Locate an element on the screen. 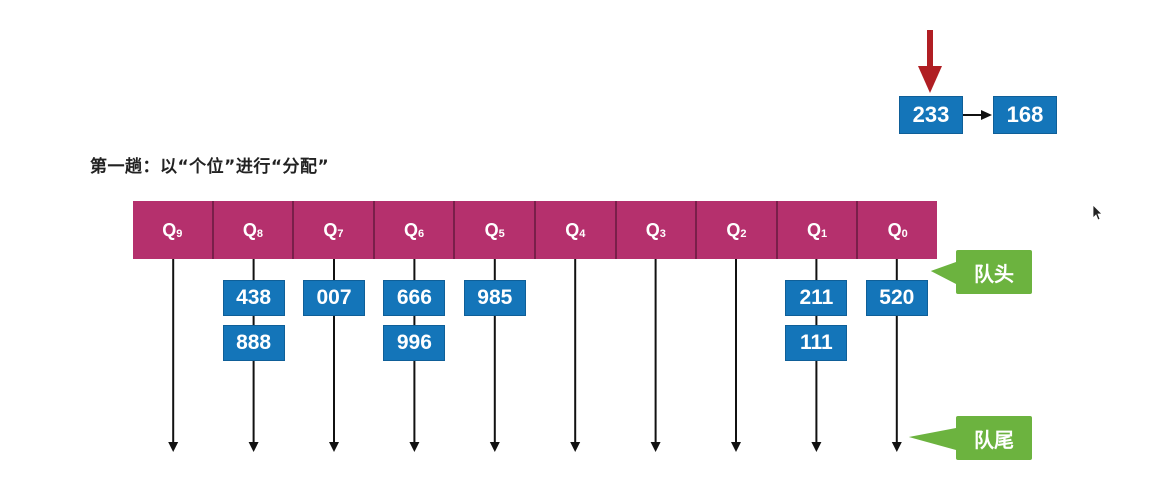  input-link-arrow-icon is located at coordinates (986, 115).